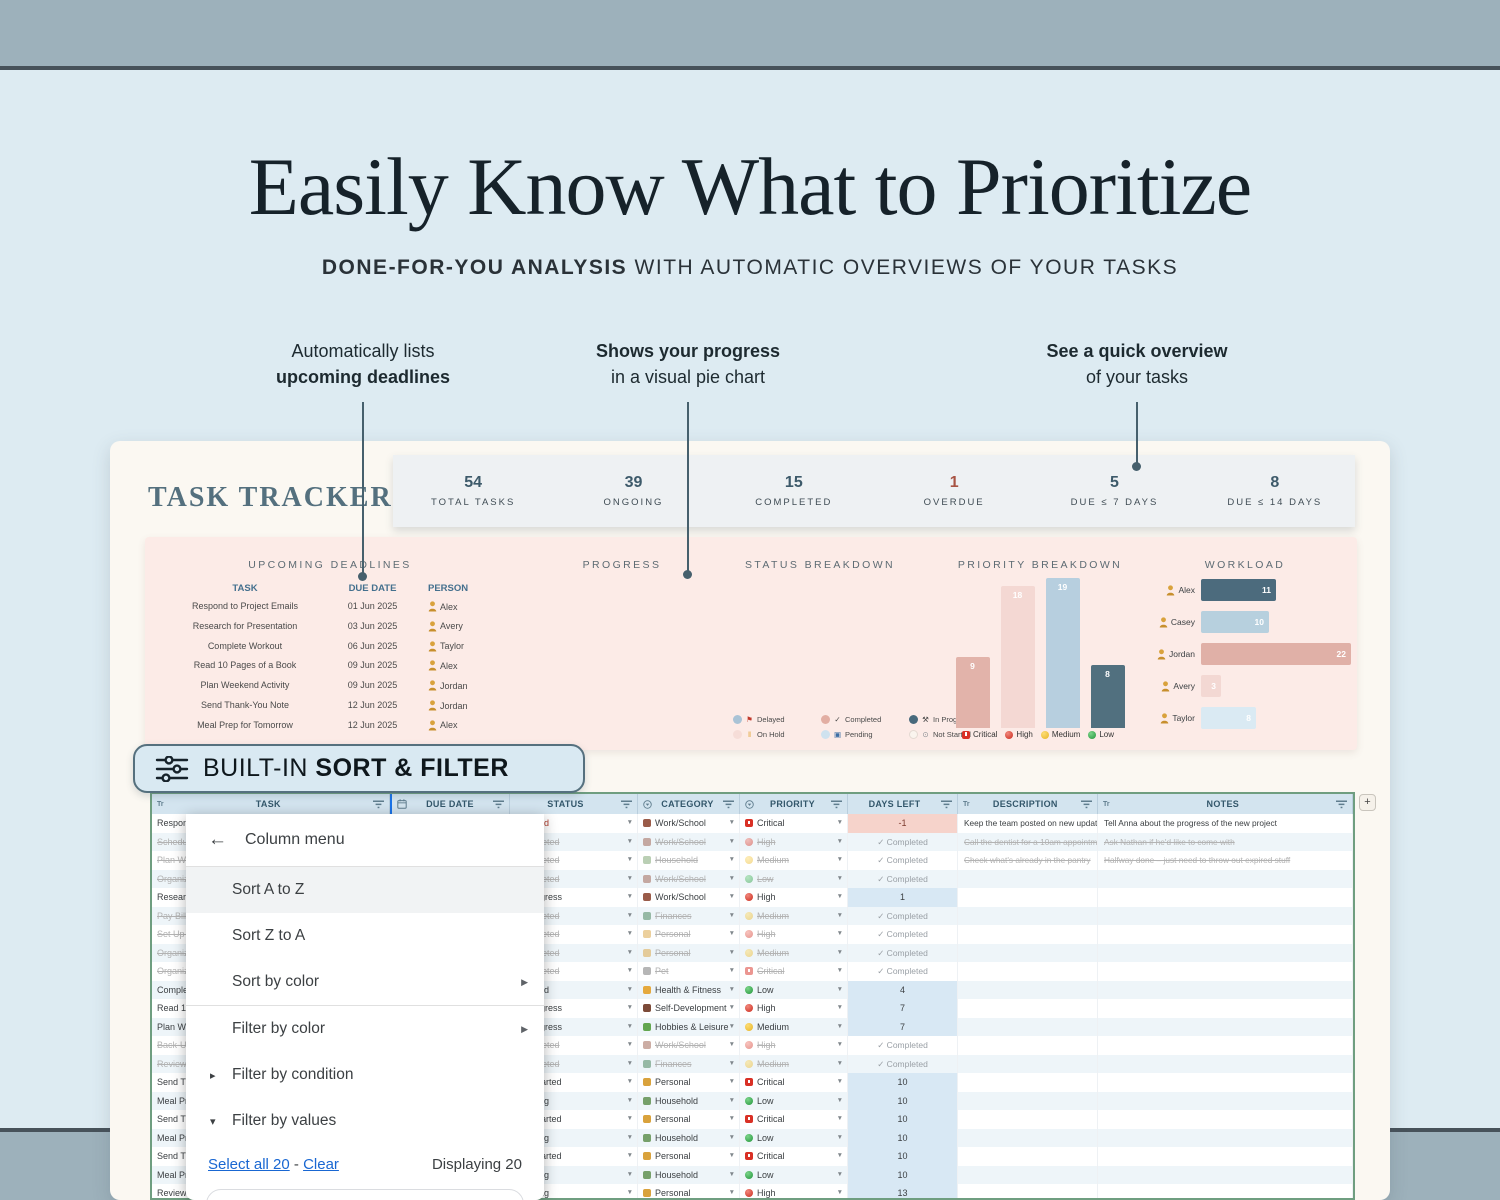  I want to click on cell-days-left: 13, so click(903, 1191).